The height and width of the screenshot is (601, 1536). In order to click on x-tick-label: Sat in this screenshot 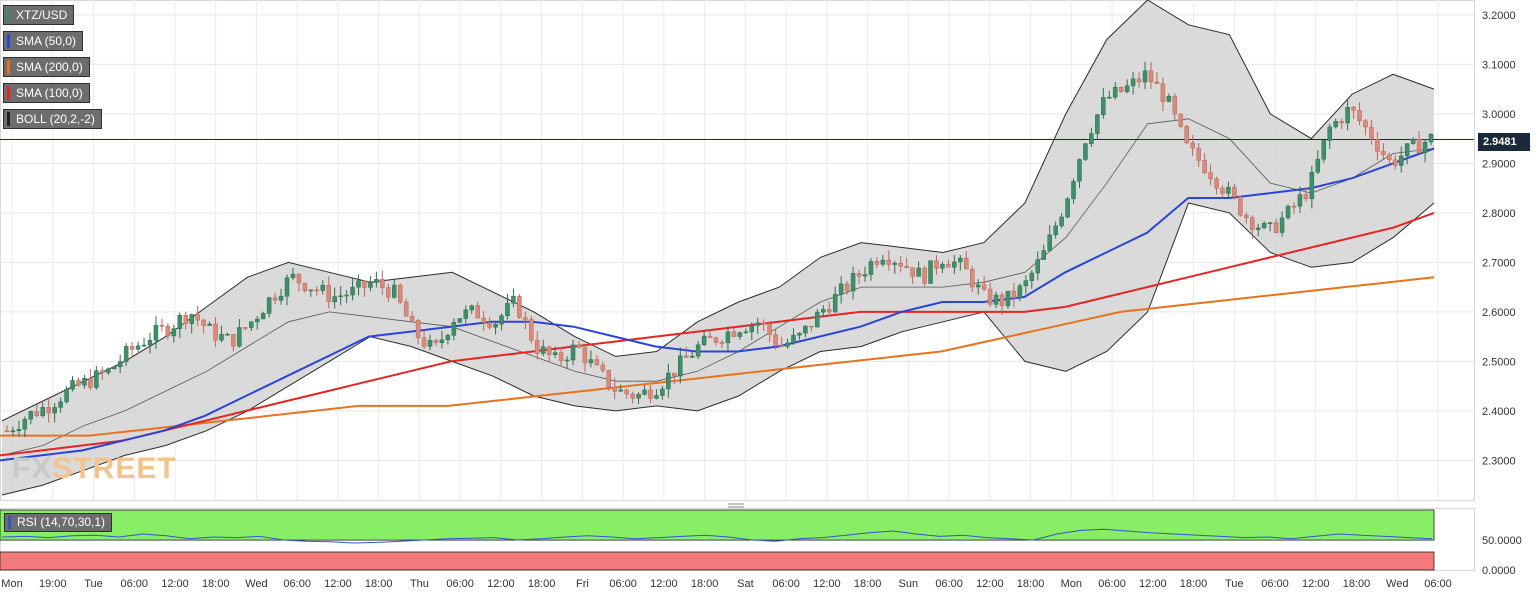, I will do `click(745, 584)`.